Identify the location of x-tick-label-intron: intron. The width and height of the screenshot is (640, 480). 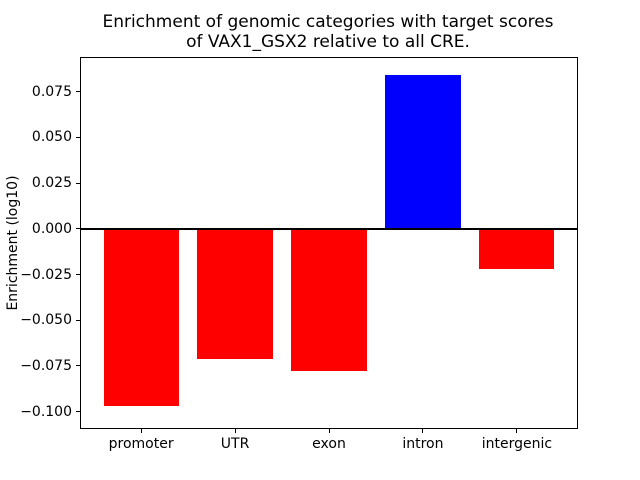
(423, 444).